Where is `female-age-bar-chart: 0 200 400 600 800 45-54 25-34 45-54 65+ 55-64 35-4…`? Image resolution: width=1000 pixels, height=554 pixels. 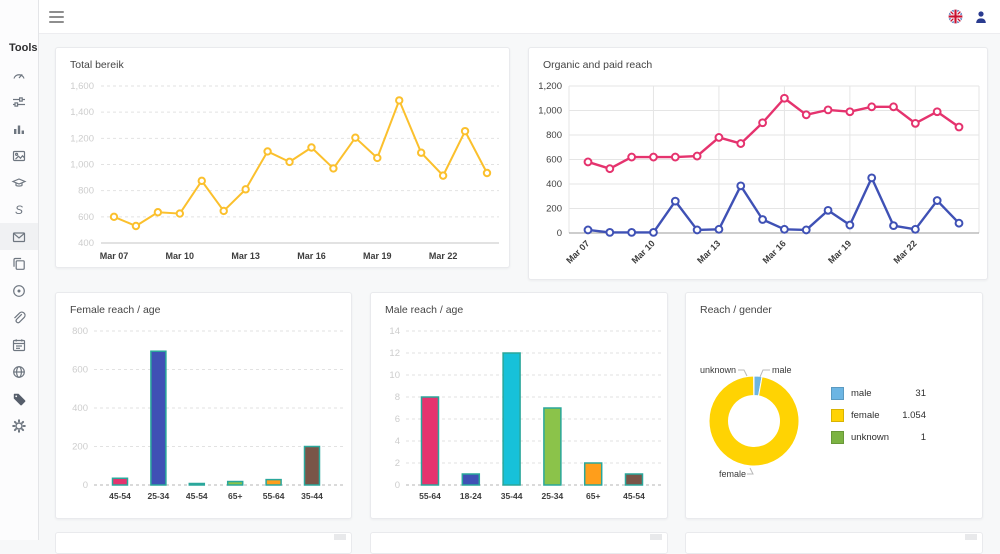 female-age-bar-chart: 0 200 400 600 800 45-54 25-34 45-54 65+ 55-64 35-4… is located at coordinates (209, 413).